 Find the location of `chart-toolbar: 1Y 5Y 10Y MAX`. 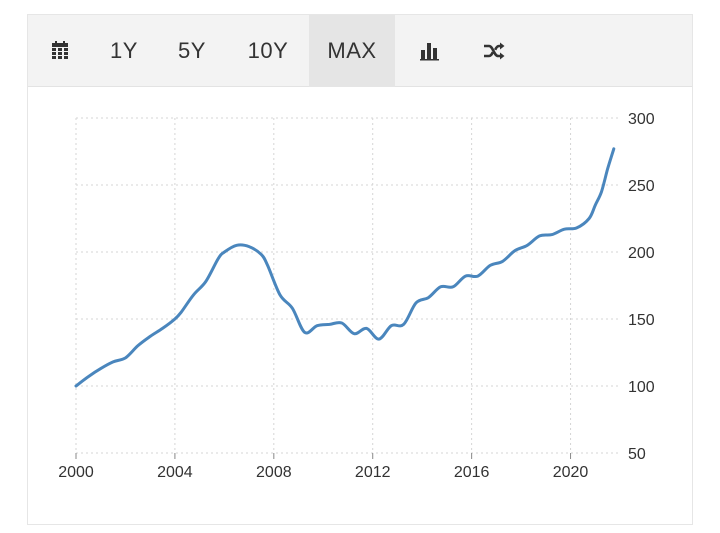

chart-toolbar: 1Y 5Y 10Y MAX is located at coordinates (360, 51).